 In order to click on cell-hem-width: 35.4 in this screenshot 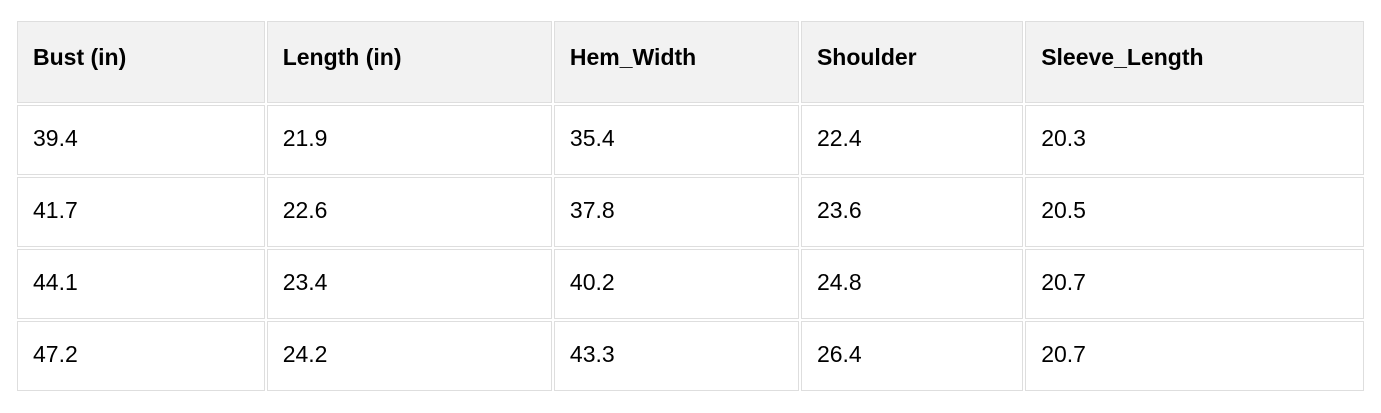, I will do `click(676, 140)`.